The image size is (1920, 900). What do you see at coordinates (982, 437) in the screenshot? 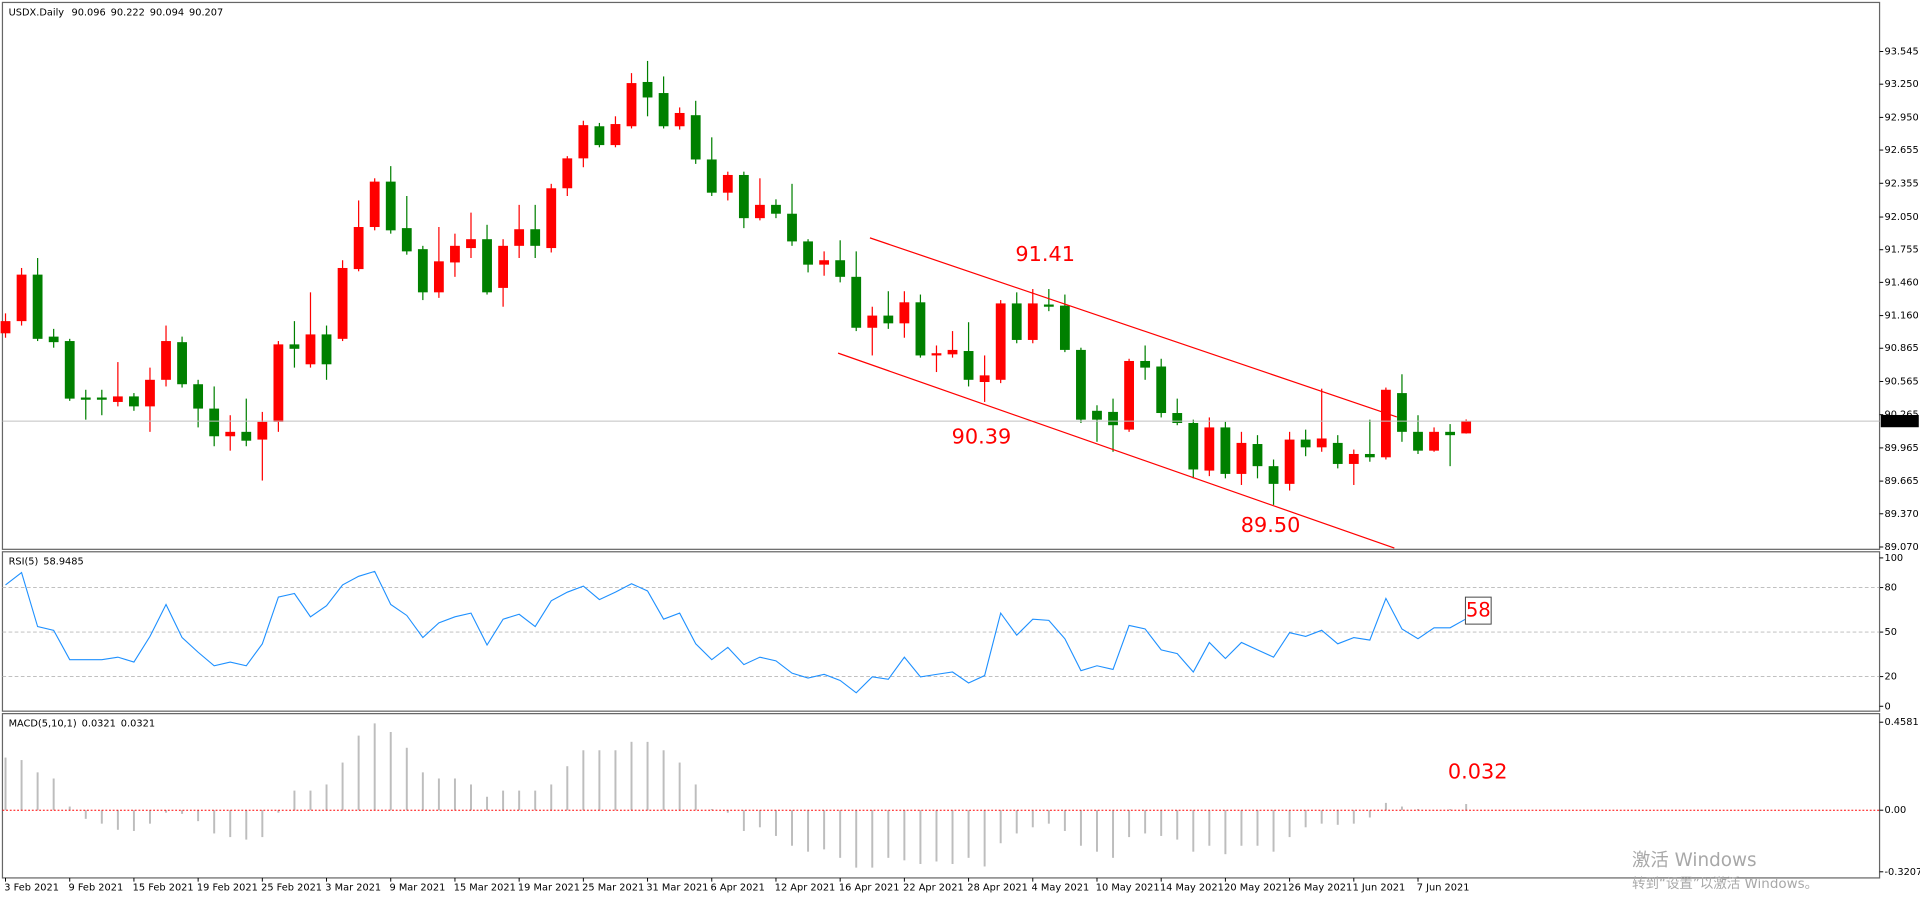
I see `annotation: 90.39` at bounding box center [982, 437].